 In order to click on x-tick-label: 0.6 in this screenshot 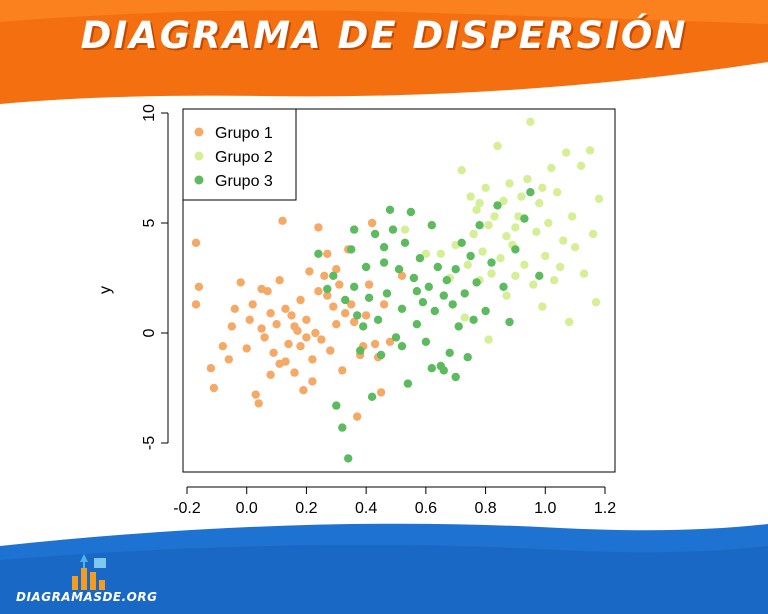, I will do `click(426, 508)`.